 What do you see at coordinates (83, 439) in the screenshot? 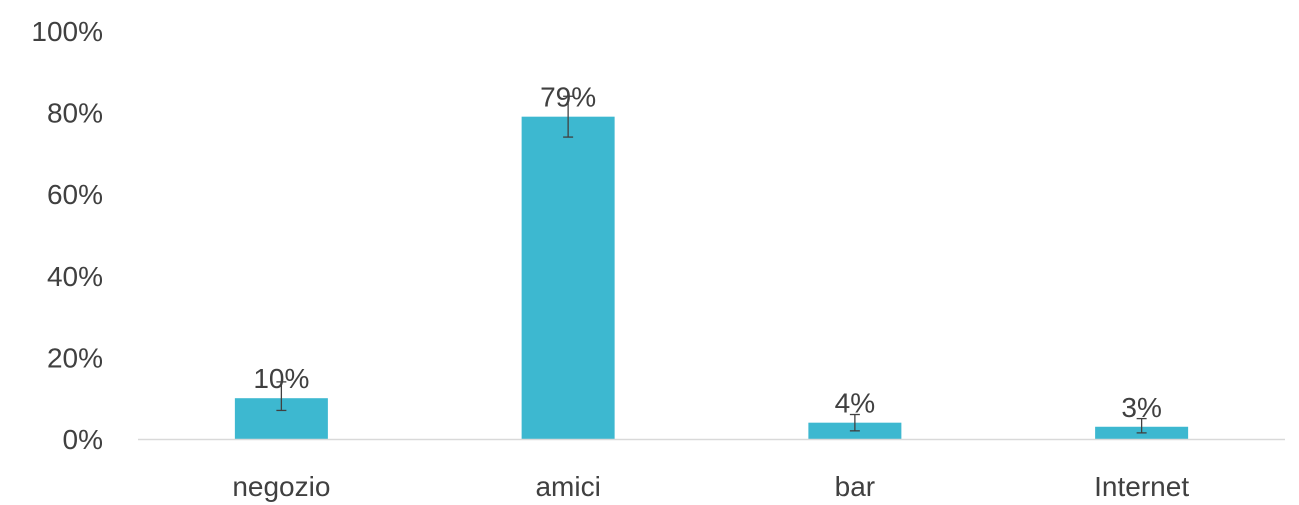
I see `y-tick-label: 0%` at bounding box center [83, 439].